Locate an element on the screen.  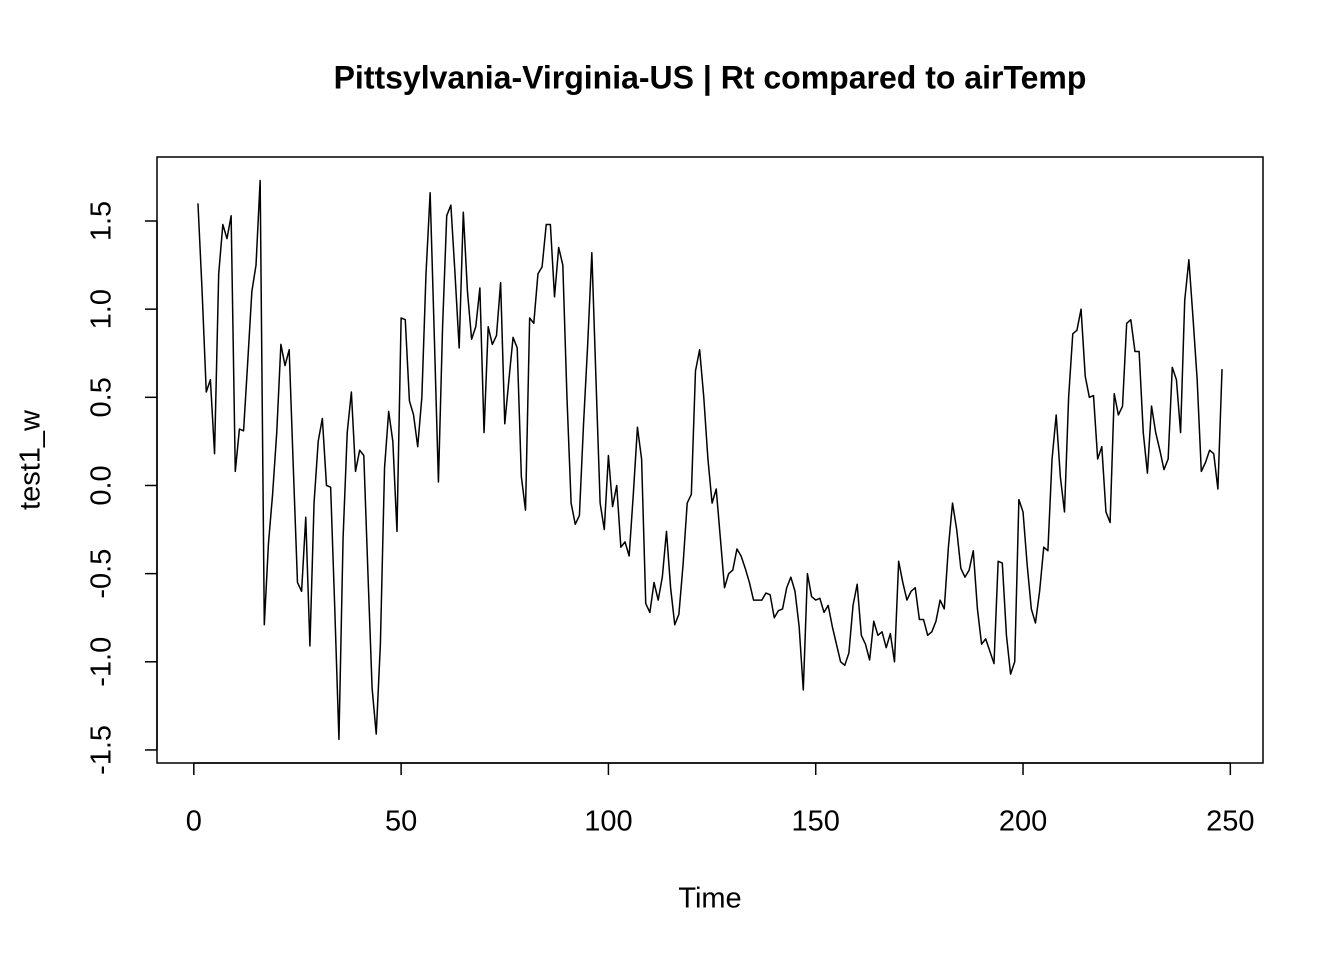
x-tick-label: 250 is located at coordinates (1230, 822).